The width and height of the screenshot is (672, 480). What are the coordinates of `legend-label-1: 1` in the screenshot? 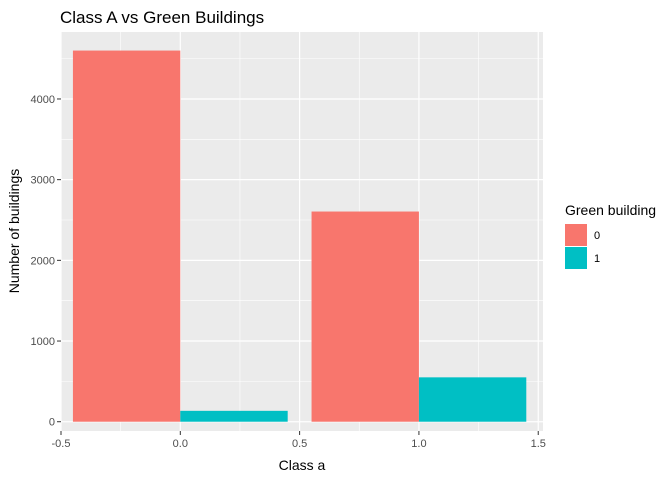 It's located at (597, 259).